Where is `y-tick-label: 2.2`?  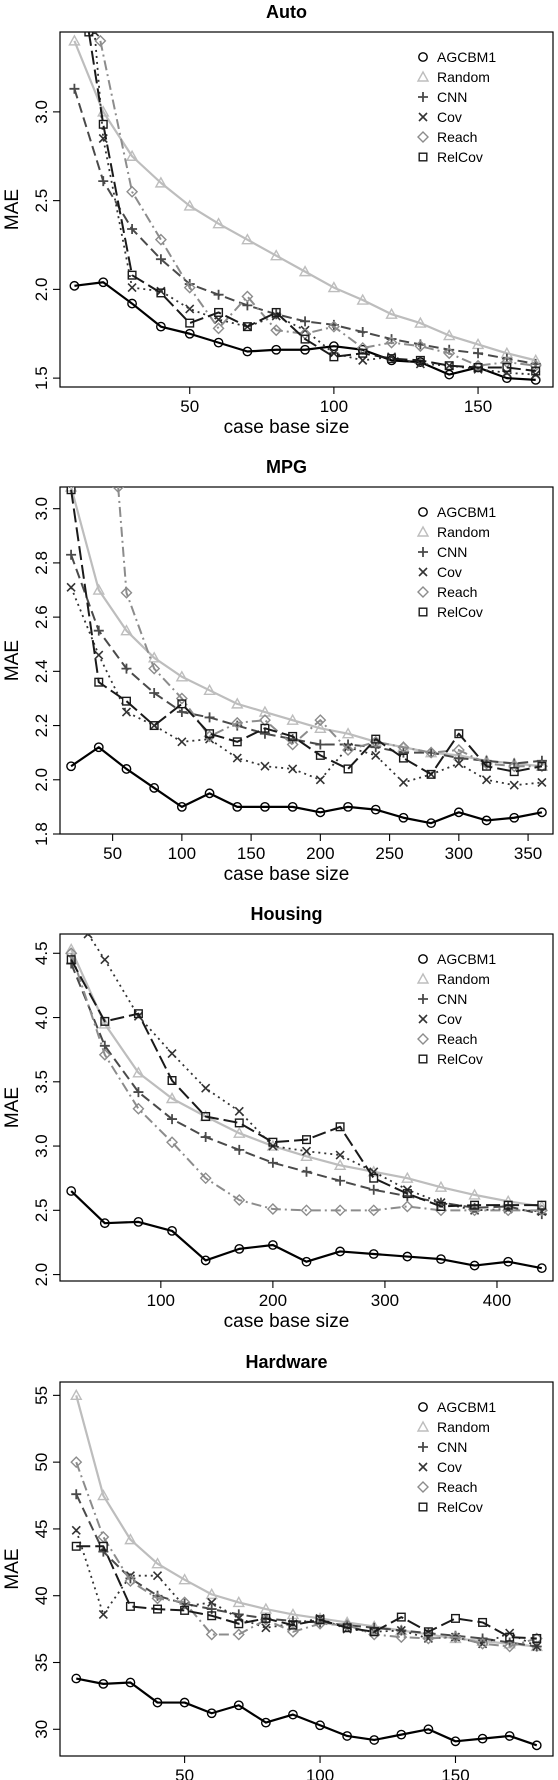
y-tick-label: 2.2 is located at coordinates (41, 726).